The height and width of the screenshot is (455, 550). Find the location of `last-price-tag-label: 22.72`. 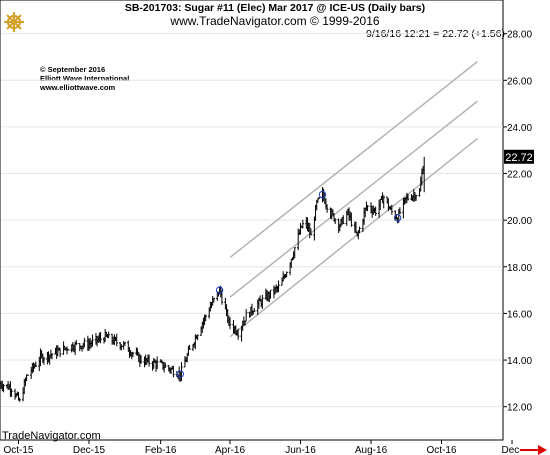

last-price-tag-label: 22.72 is located at coordinates (519, 158).